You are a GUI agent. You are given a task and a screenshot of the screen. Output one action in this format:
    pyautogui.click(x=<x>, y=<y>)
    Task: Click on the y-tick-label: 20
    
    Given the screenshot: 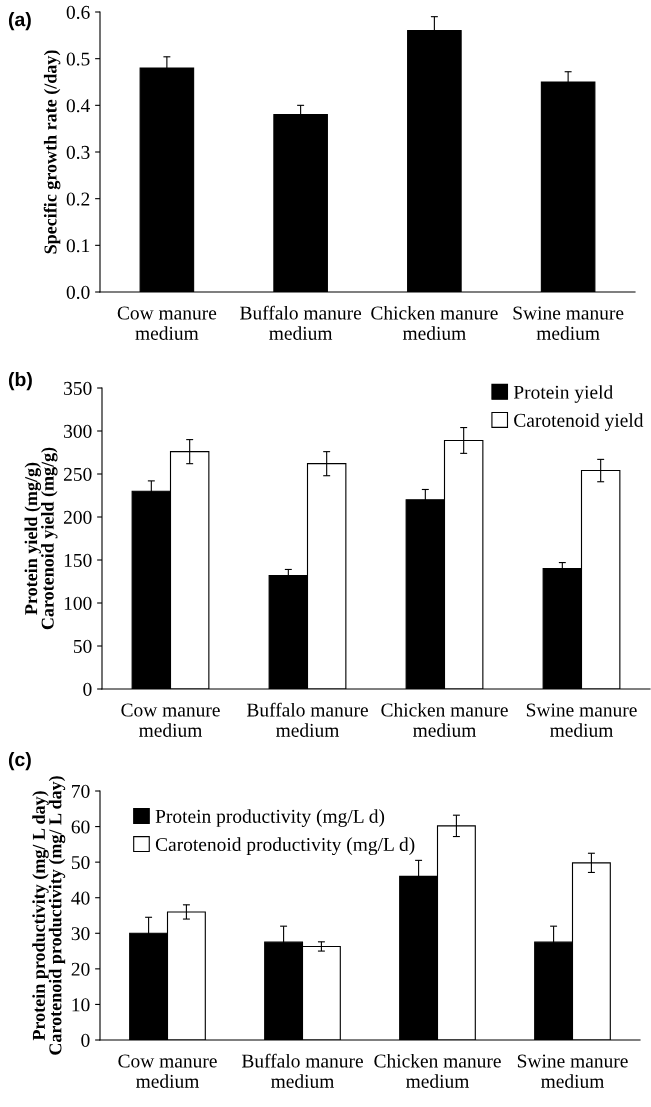 What is the action you would take?
    pyautogui.click(x=80, y=969)
    